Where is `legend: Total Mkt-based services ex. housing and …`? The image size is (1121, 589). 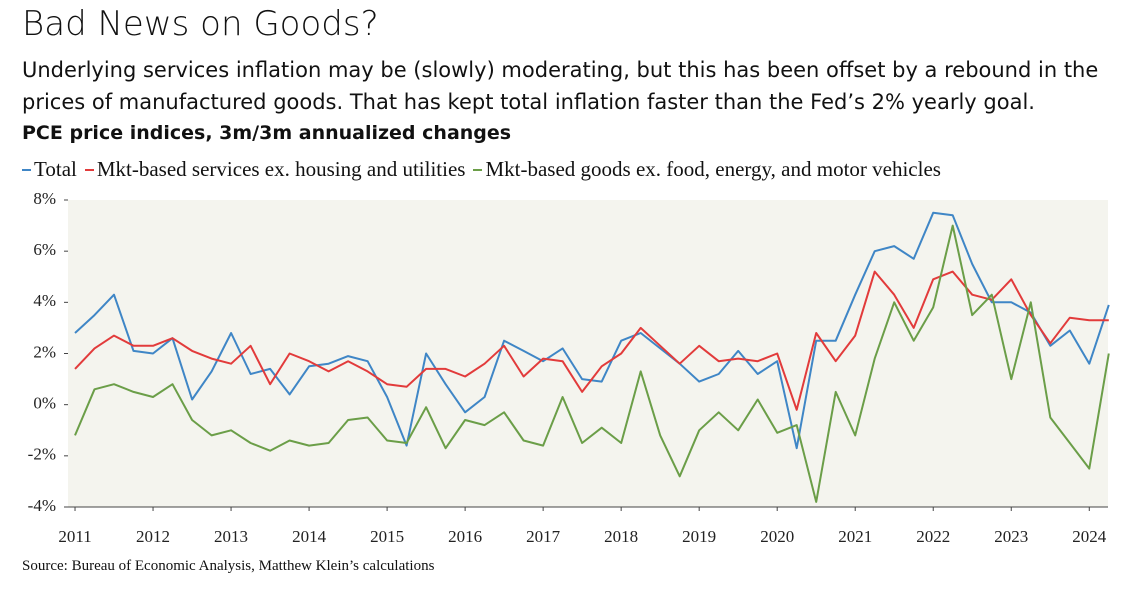 legend: Total Mkt-based services ex. housing and … is located at coordinates (481, 169).